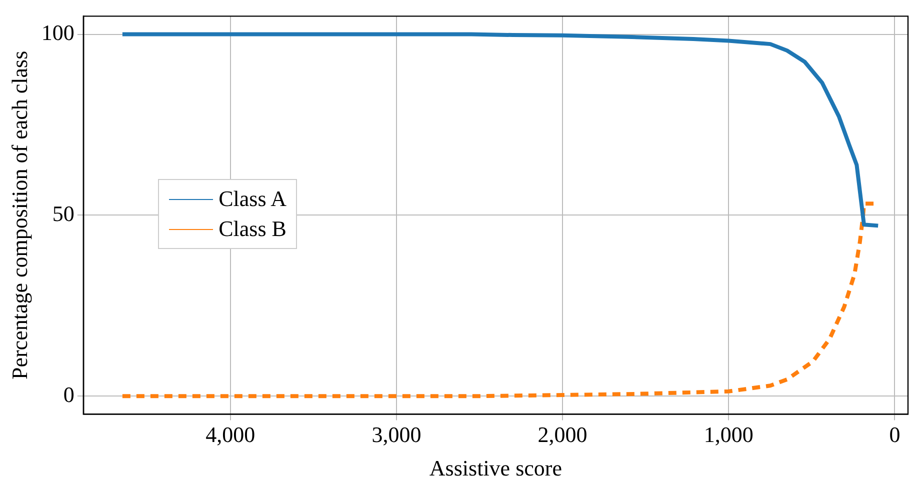 This screenshot has height=491, width=910. I want to click on x-tick-label: 4,000, so click(231, 435).